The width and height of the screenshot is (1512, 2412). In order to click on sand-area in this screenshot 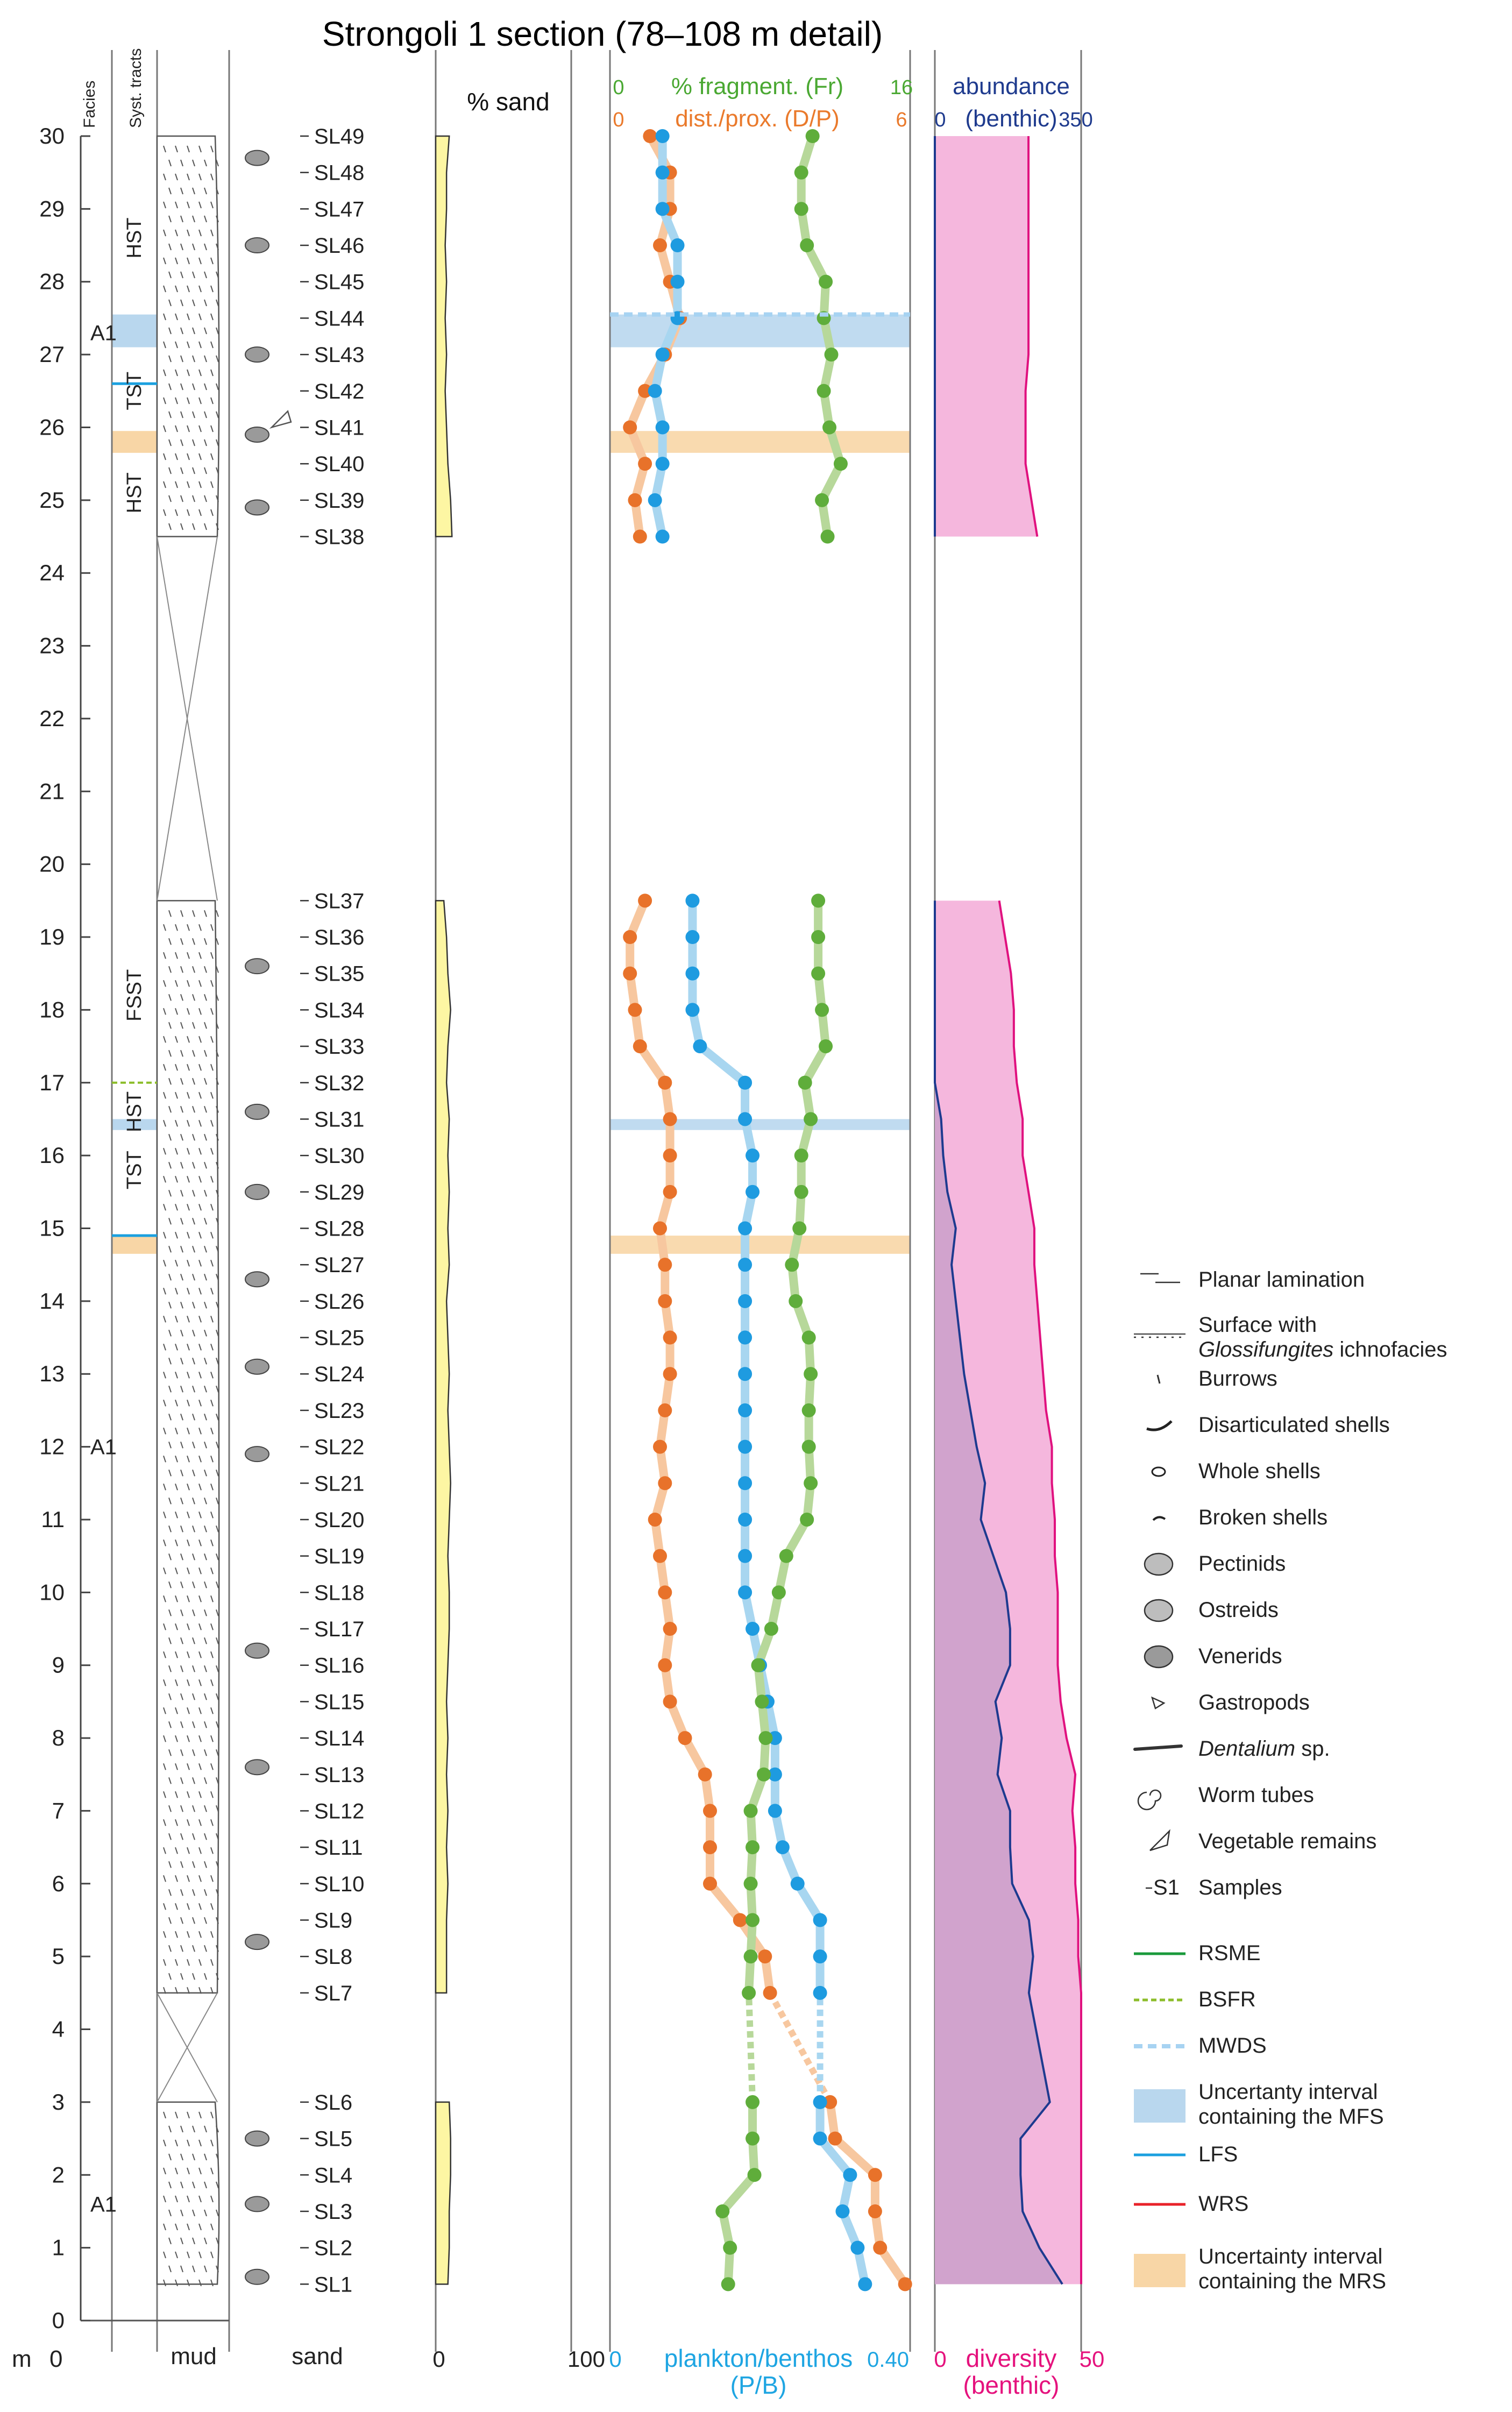, I will do `click(444, 336)`.